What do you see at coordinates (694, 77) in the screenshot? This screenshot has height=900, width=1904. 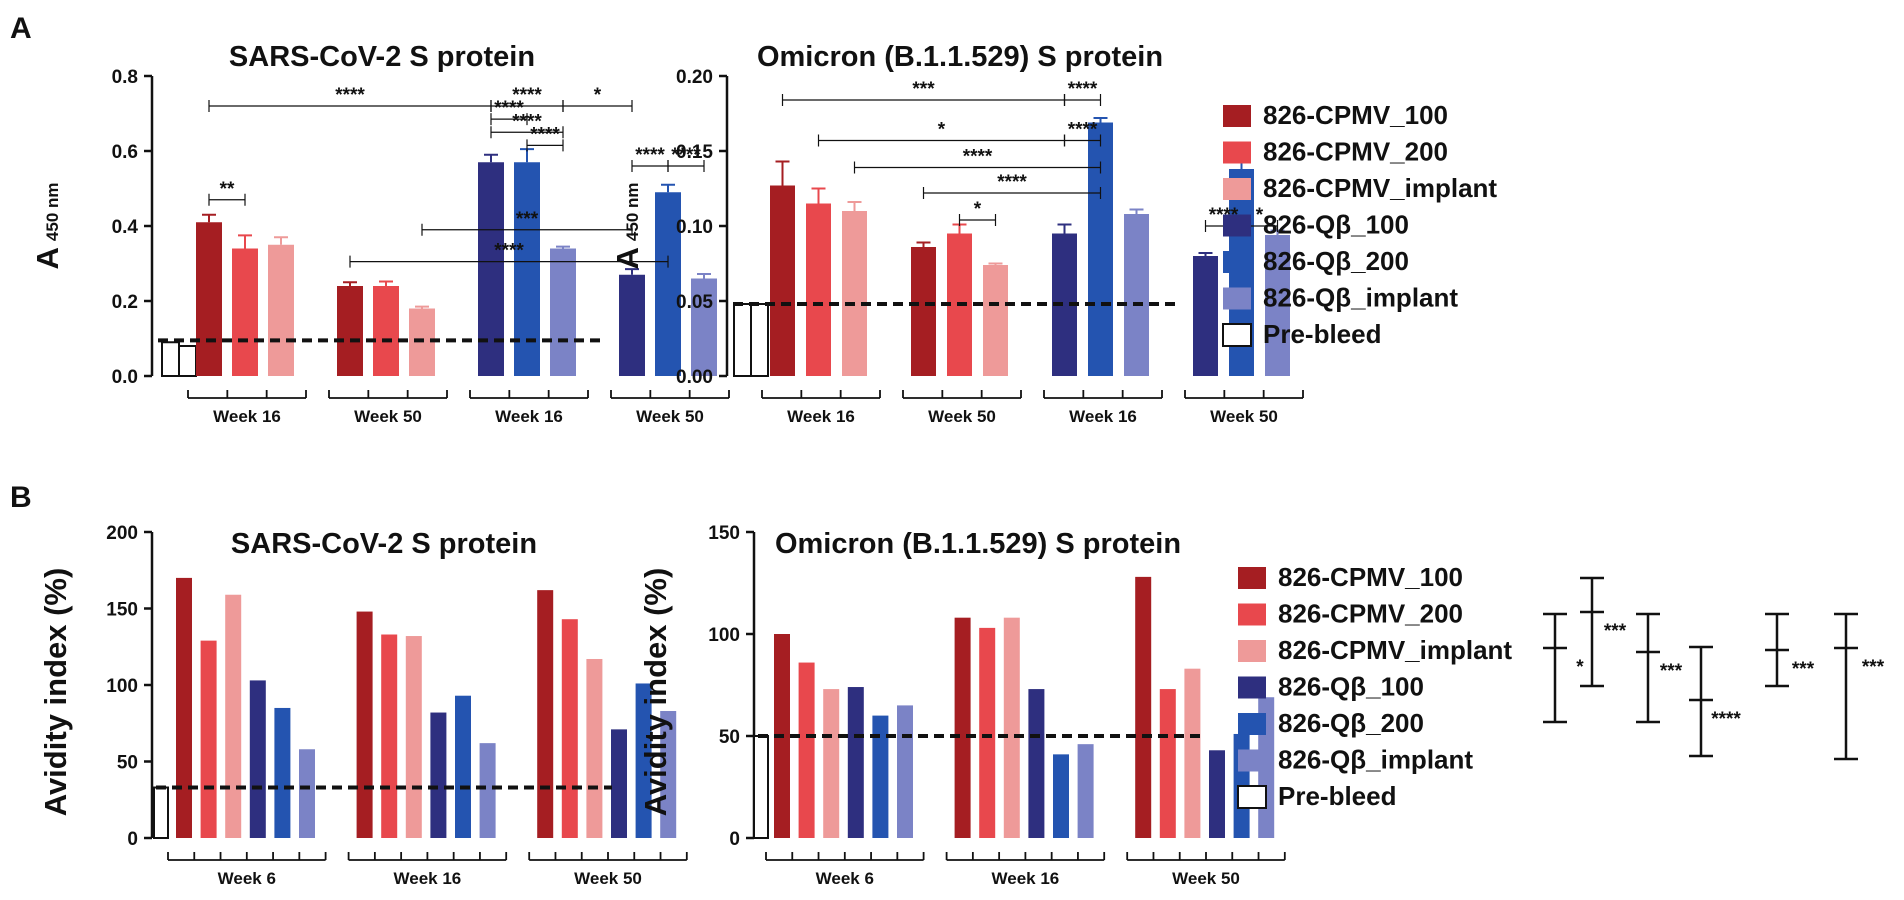 I see `y-tick-label: 0.20` at bounding box center [694, 77].